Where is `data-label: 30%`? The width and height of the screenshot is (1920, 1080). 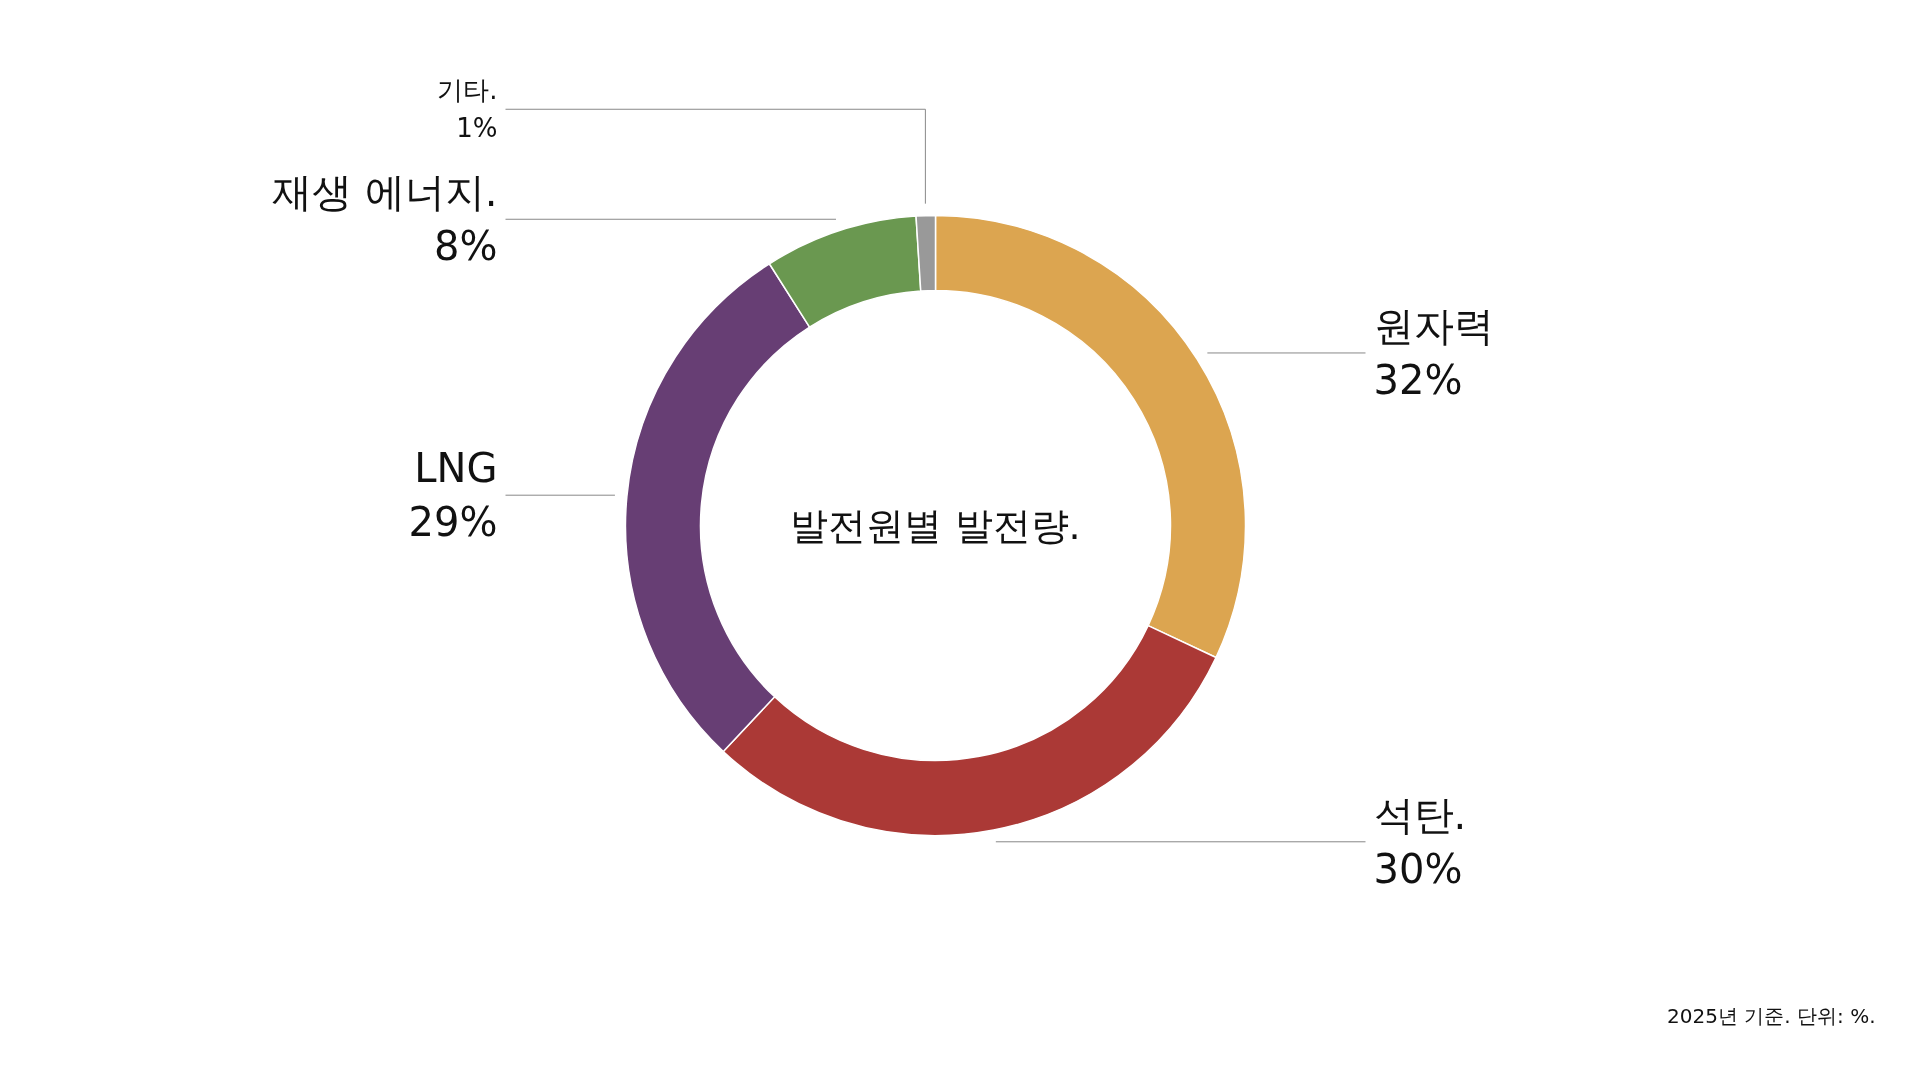
data-label: 30% is located at coordinates (1418, 868).